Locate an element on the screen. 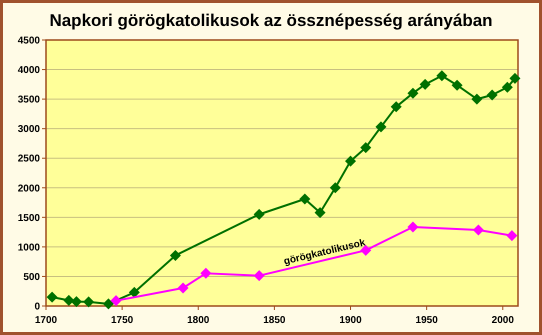 The height and width of the screenshot is (335, 542). y-tick-label: 3500 is located at coordinates (29, 100).